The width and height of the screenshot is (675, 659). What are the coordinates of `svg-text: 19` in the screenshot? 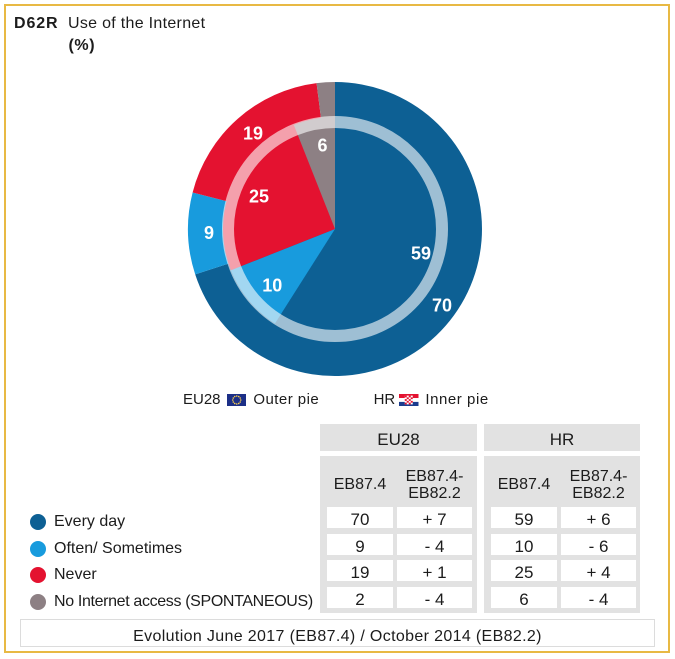 It's located at (253, 133).